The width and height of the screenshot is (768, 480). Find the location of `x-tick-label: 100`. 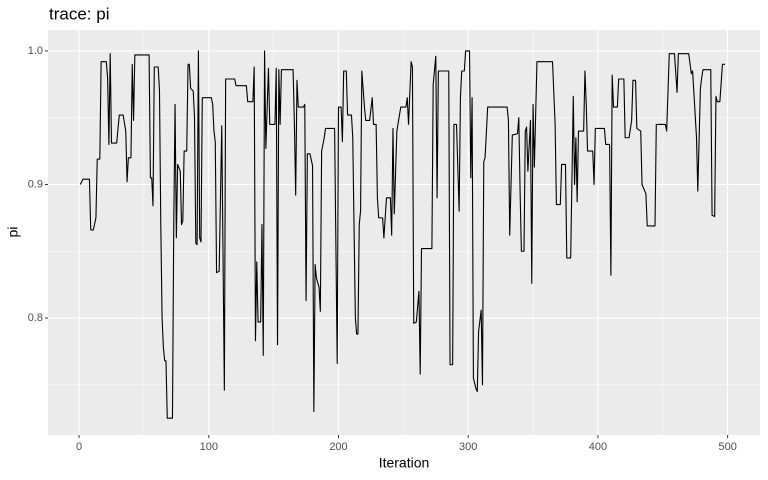

x-tick-label: 100 is located at coordinates (209, 447).